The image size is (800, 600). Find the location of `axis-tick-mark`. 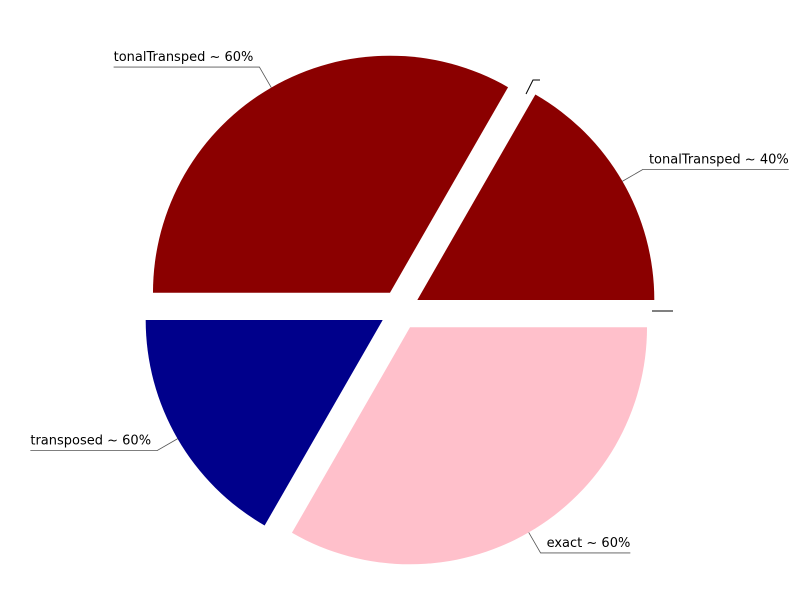

axis-tick-mark is located at coordinates (532, 87).